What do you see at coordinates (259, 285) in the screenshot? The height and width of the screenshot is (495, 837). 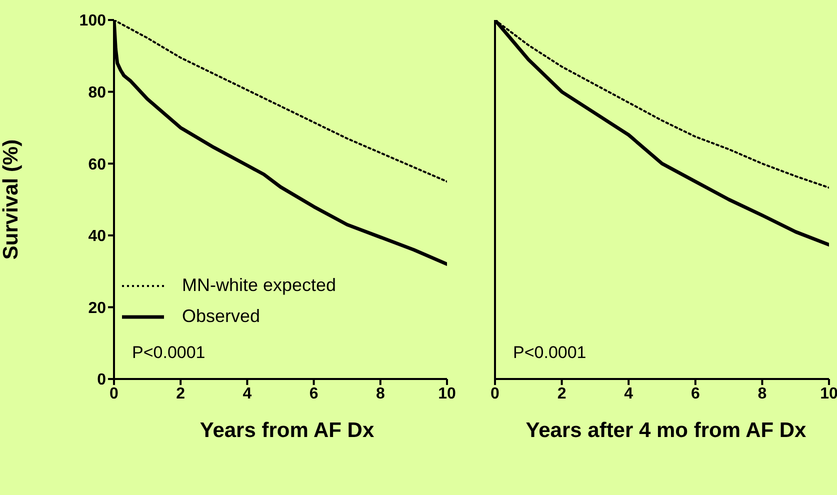 I see `legend-label: MN-white expected` at bounding box center [259, 285].